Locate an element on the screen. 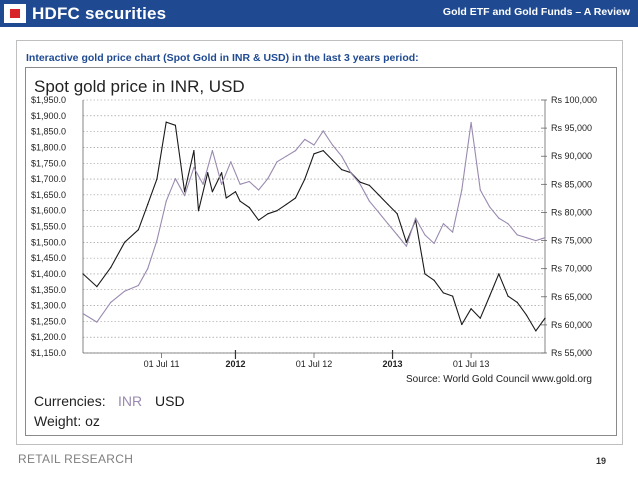 The width and height of the screenshot is (638, 479). page-number: 19 is located at coordinates (601, 461).